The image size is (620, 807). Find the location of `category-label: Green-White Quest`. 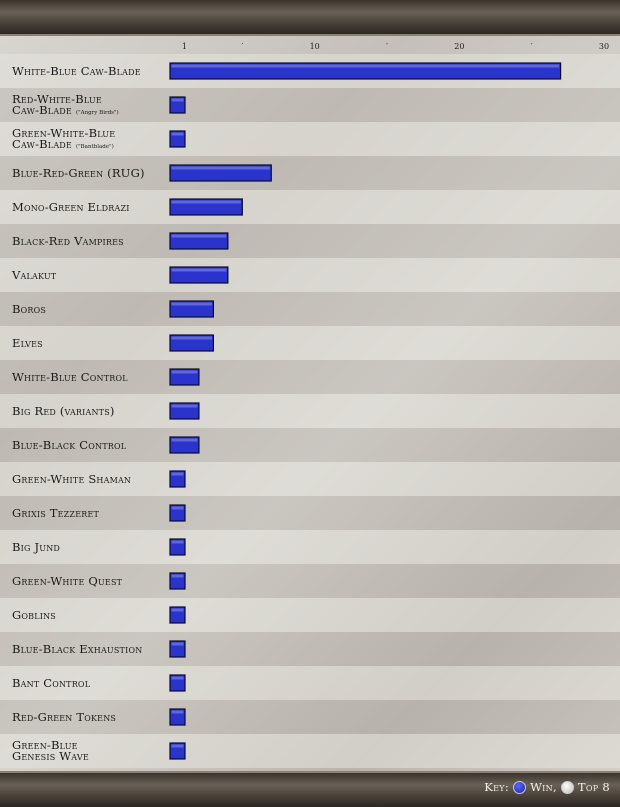

category-label: Green-White Quest is located at coordinates (67, 581).